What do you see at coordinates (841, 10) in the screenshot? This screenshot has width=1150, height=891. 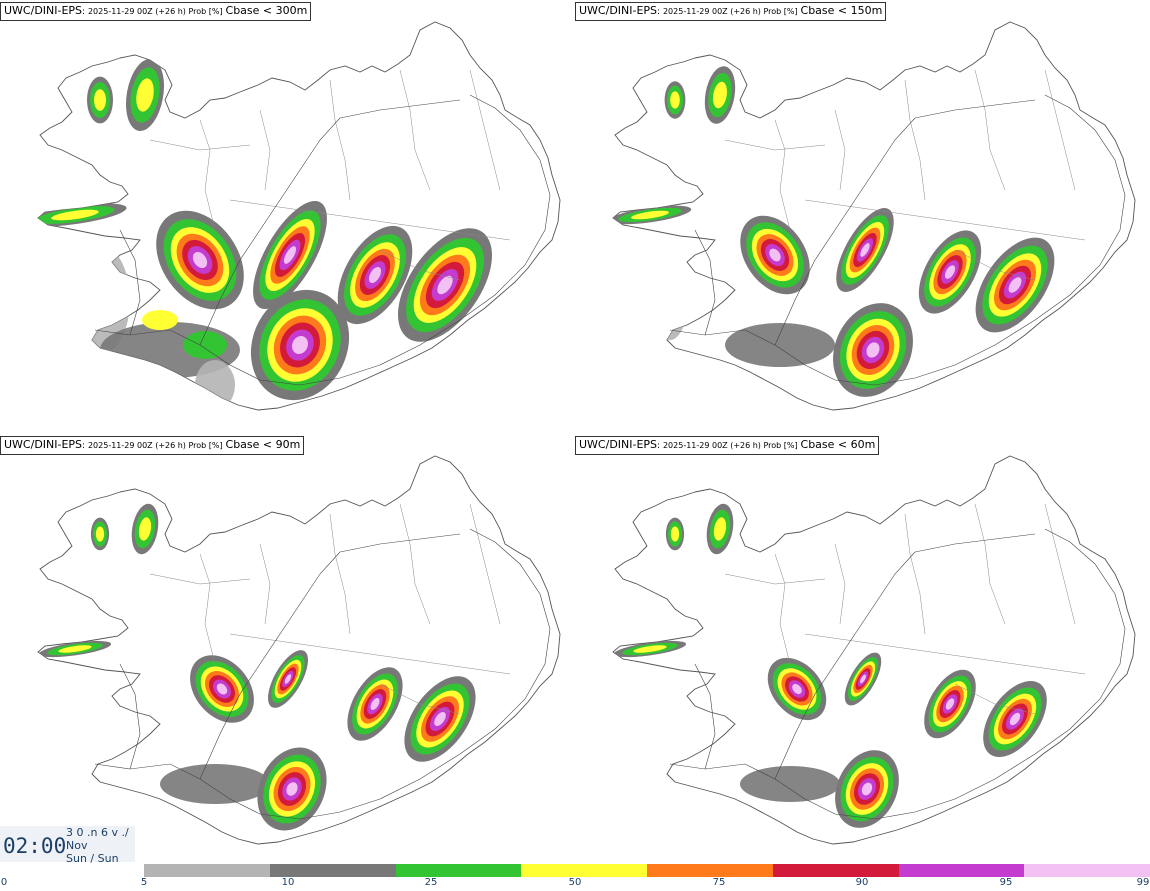 I see `field-name: Cbase < 150m` at bounding box center [841, 10].